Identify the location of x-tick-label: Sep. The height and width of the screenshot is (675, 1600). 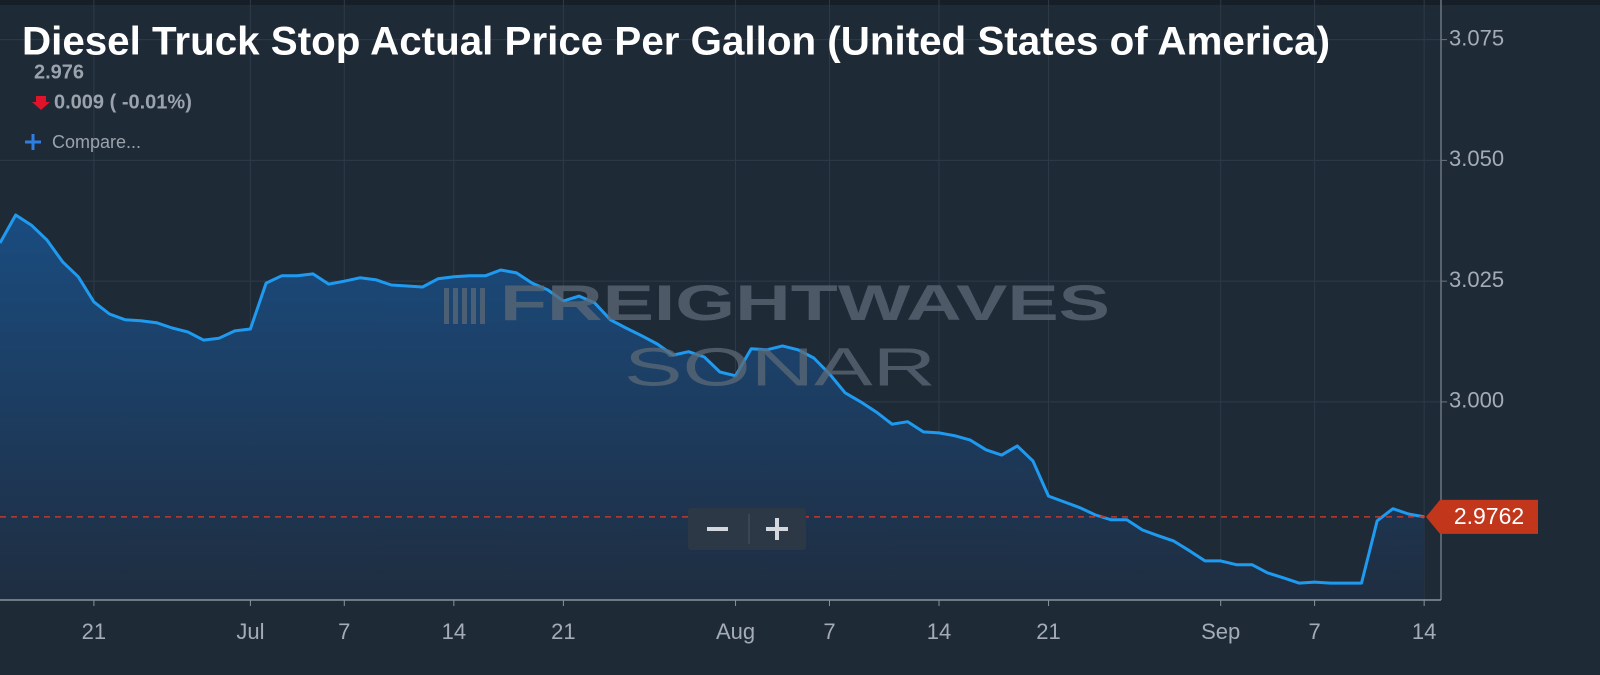
(1220, 631).